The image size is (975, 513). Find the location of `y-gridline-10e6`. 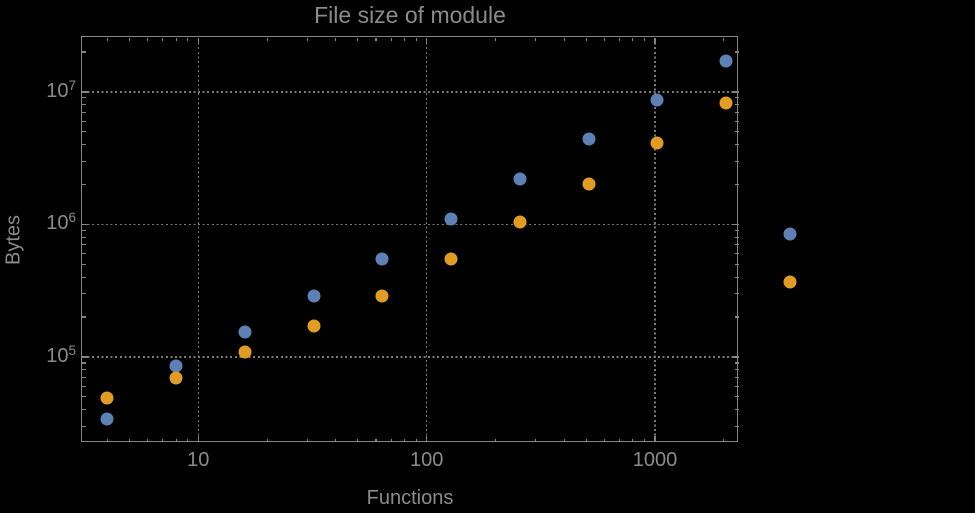

y-gridline-10e6 is located at coordinates (410, 224).